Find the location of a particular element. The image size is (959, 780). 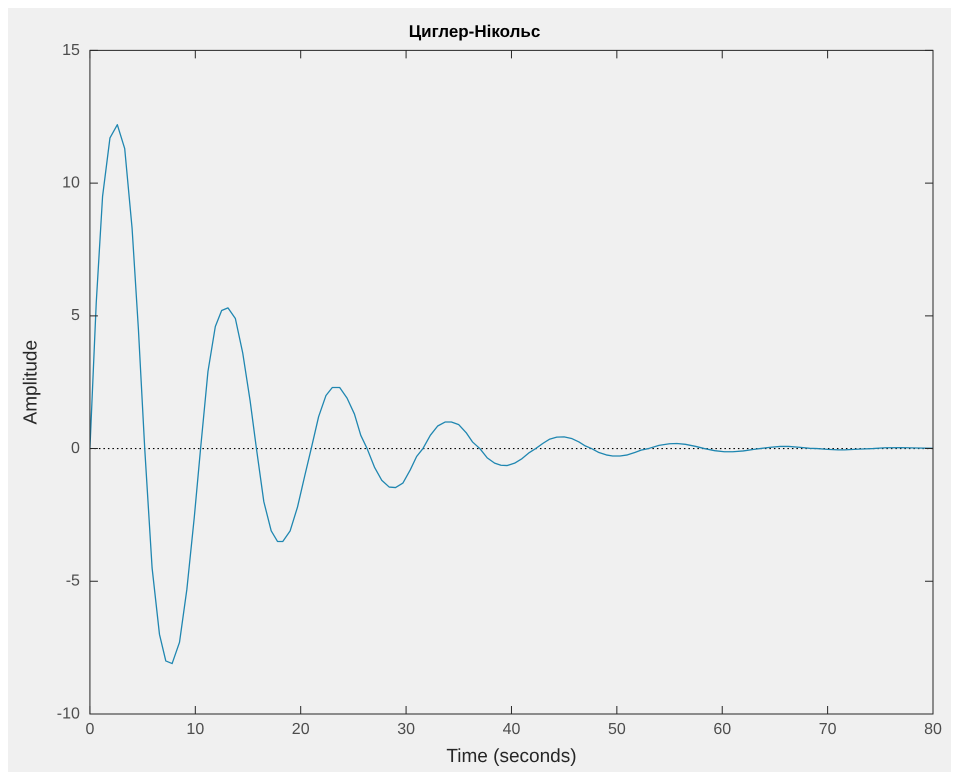

y-tick-label: 5 is located at coordinates (75, 315).